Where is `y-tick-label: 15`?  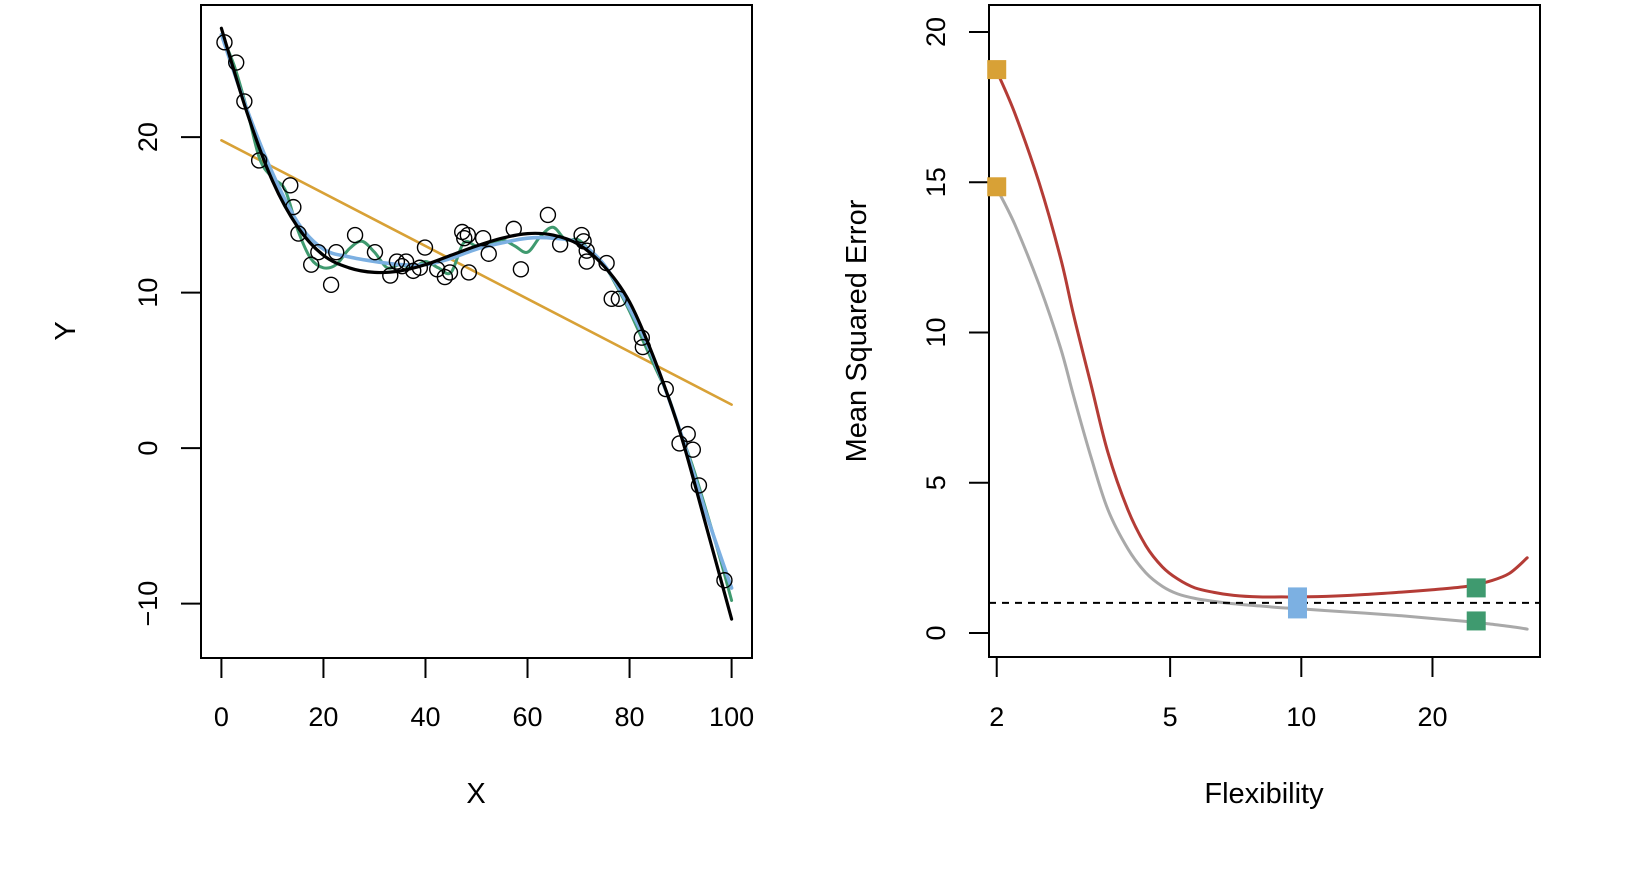
y-tick-label: 15 is located at coordinates (936, 182).